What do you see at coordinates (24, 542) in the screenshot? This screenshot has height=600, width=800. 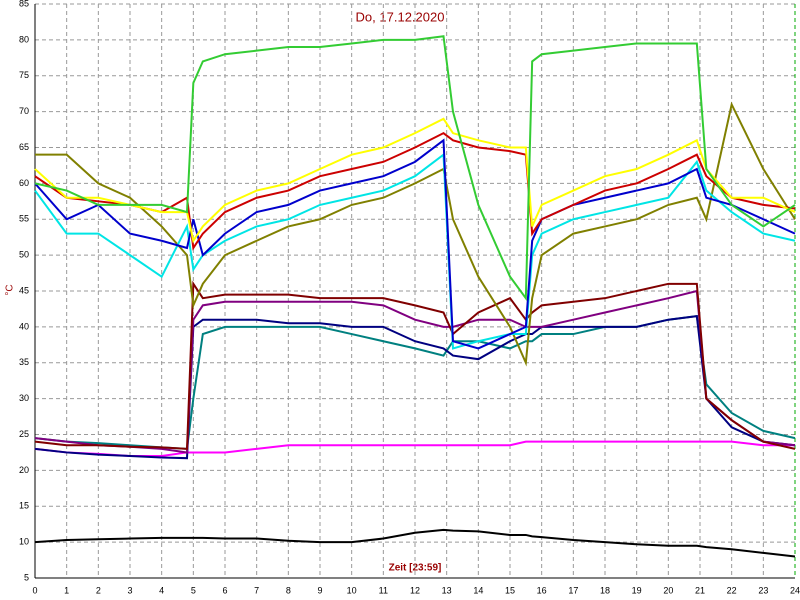 I see `y-tick-label: 10` at bounding box center [24, 542].